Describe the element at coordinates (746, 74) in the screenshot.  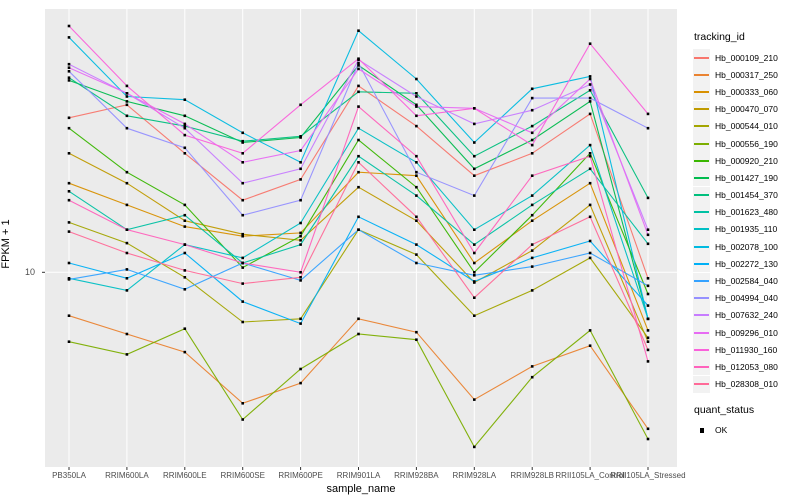
I see `legend-label: Hb_000317_250` at that location.